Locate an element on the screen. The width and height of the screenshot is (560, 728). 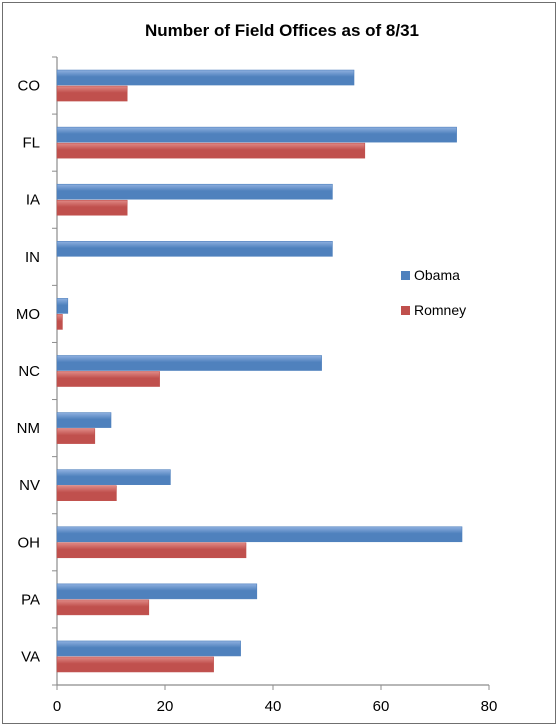
bar-romney-va is located at coordinates (135, 664).